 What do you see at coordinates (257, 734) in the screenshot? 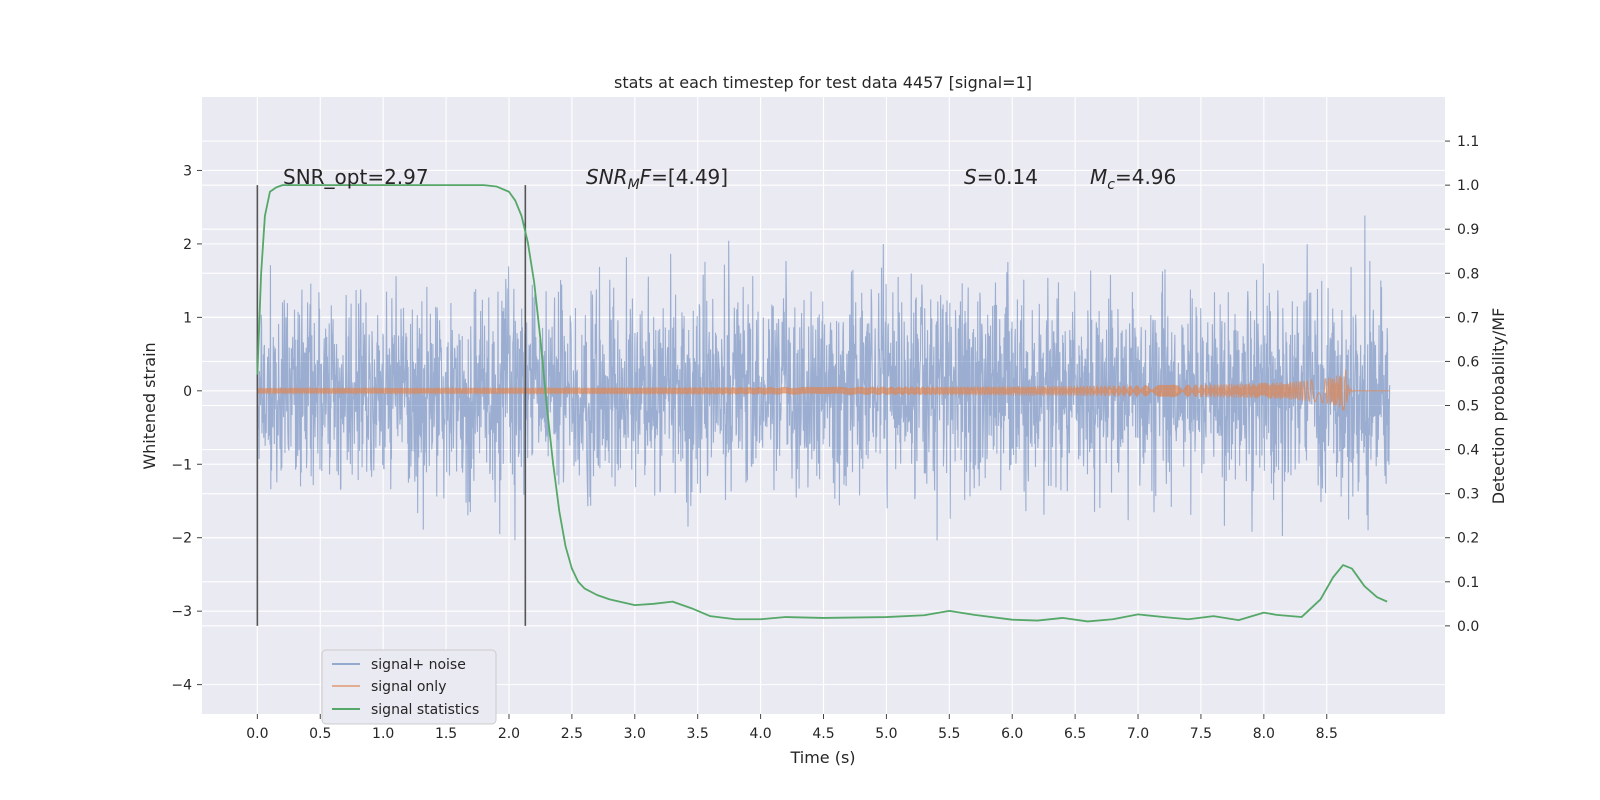
I see `x-tick-label: 0.0` at bounding box center [257, 734].